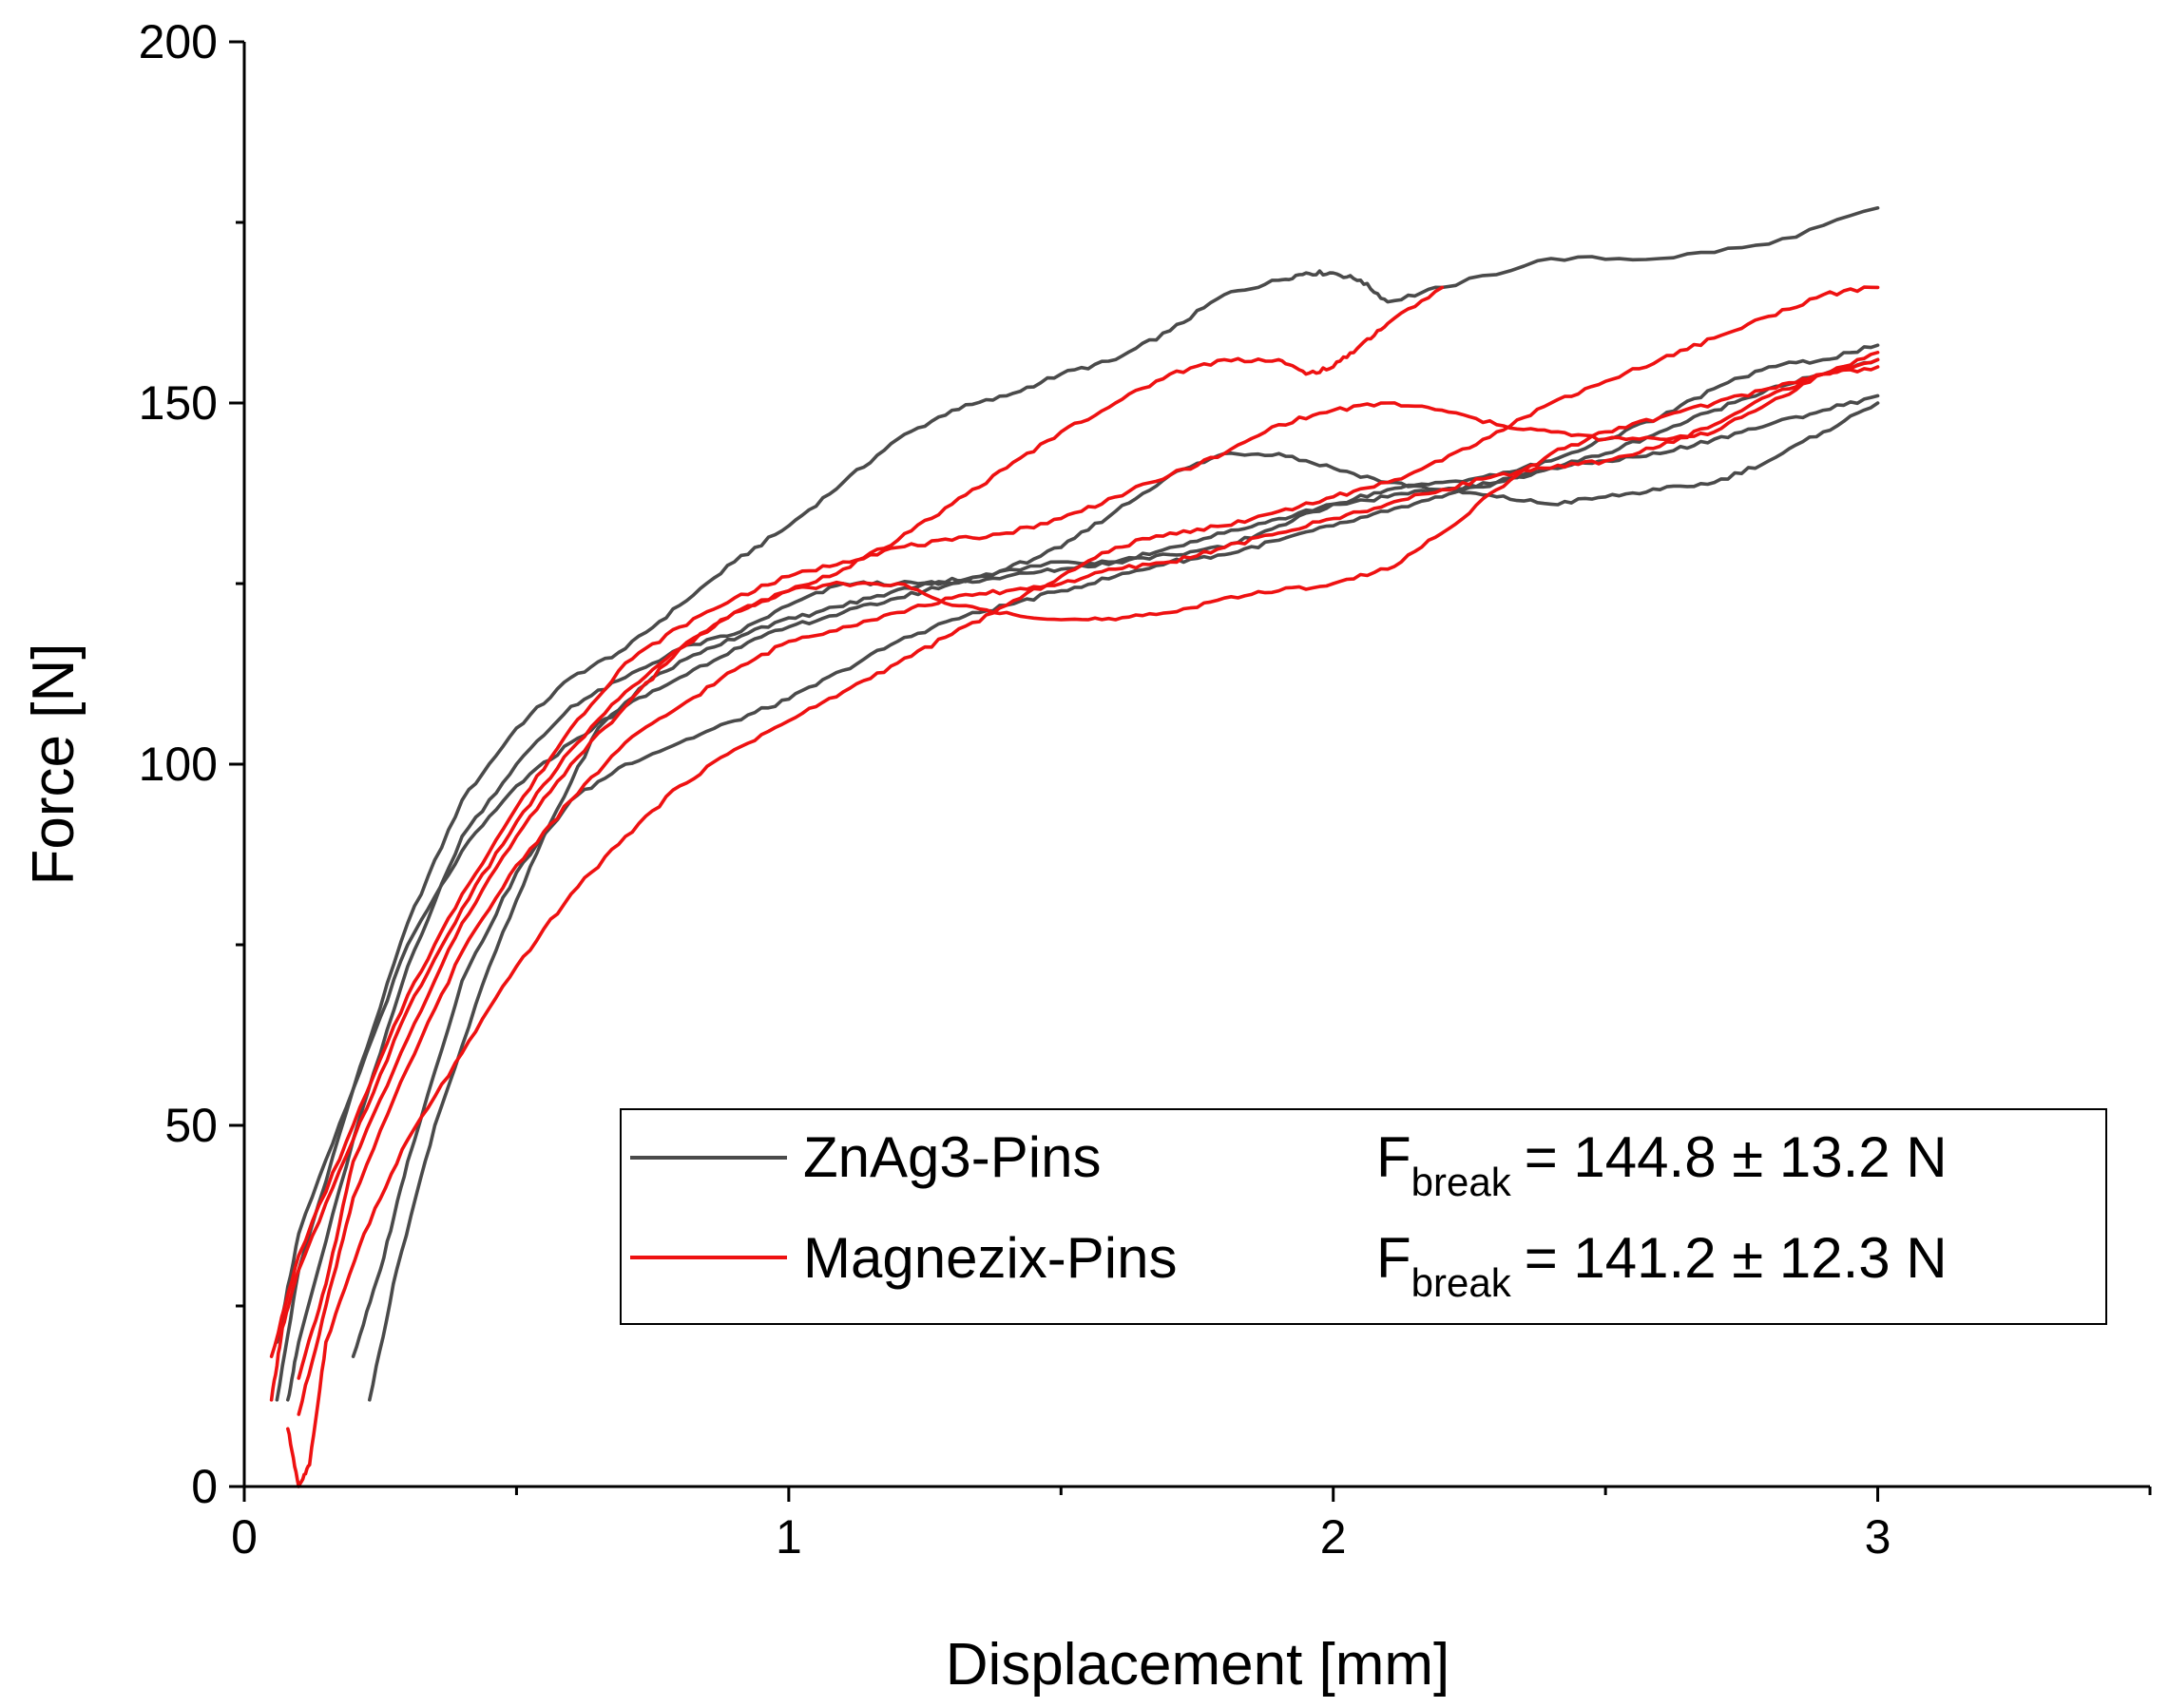 Image resolution: width=2169 pixels, height=1708 pixels. What do you see at coordinates (53, 764) in the screenshot?
I see `y-axis-title: Force [N]` at bounding box center [53, 764].